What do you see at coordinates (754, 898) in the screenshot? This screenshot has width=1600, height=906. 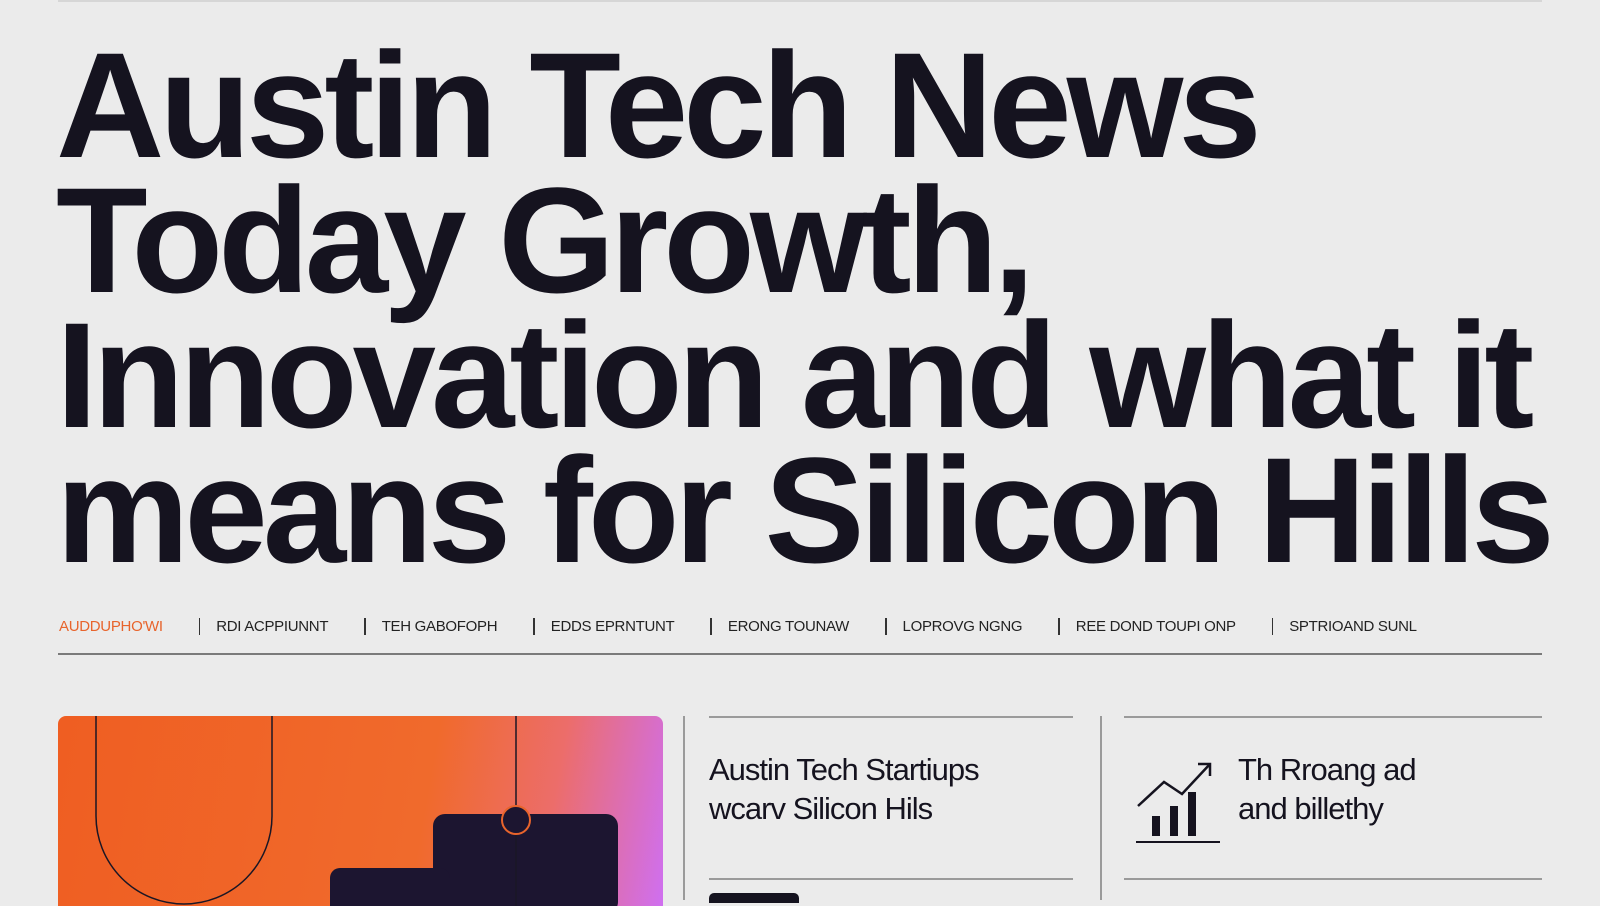 I see `card-tag` at bounding box center [754, 898].